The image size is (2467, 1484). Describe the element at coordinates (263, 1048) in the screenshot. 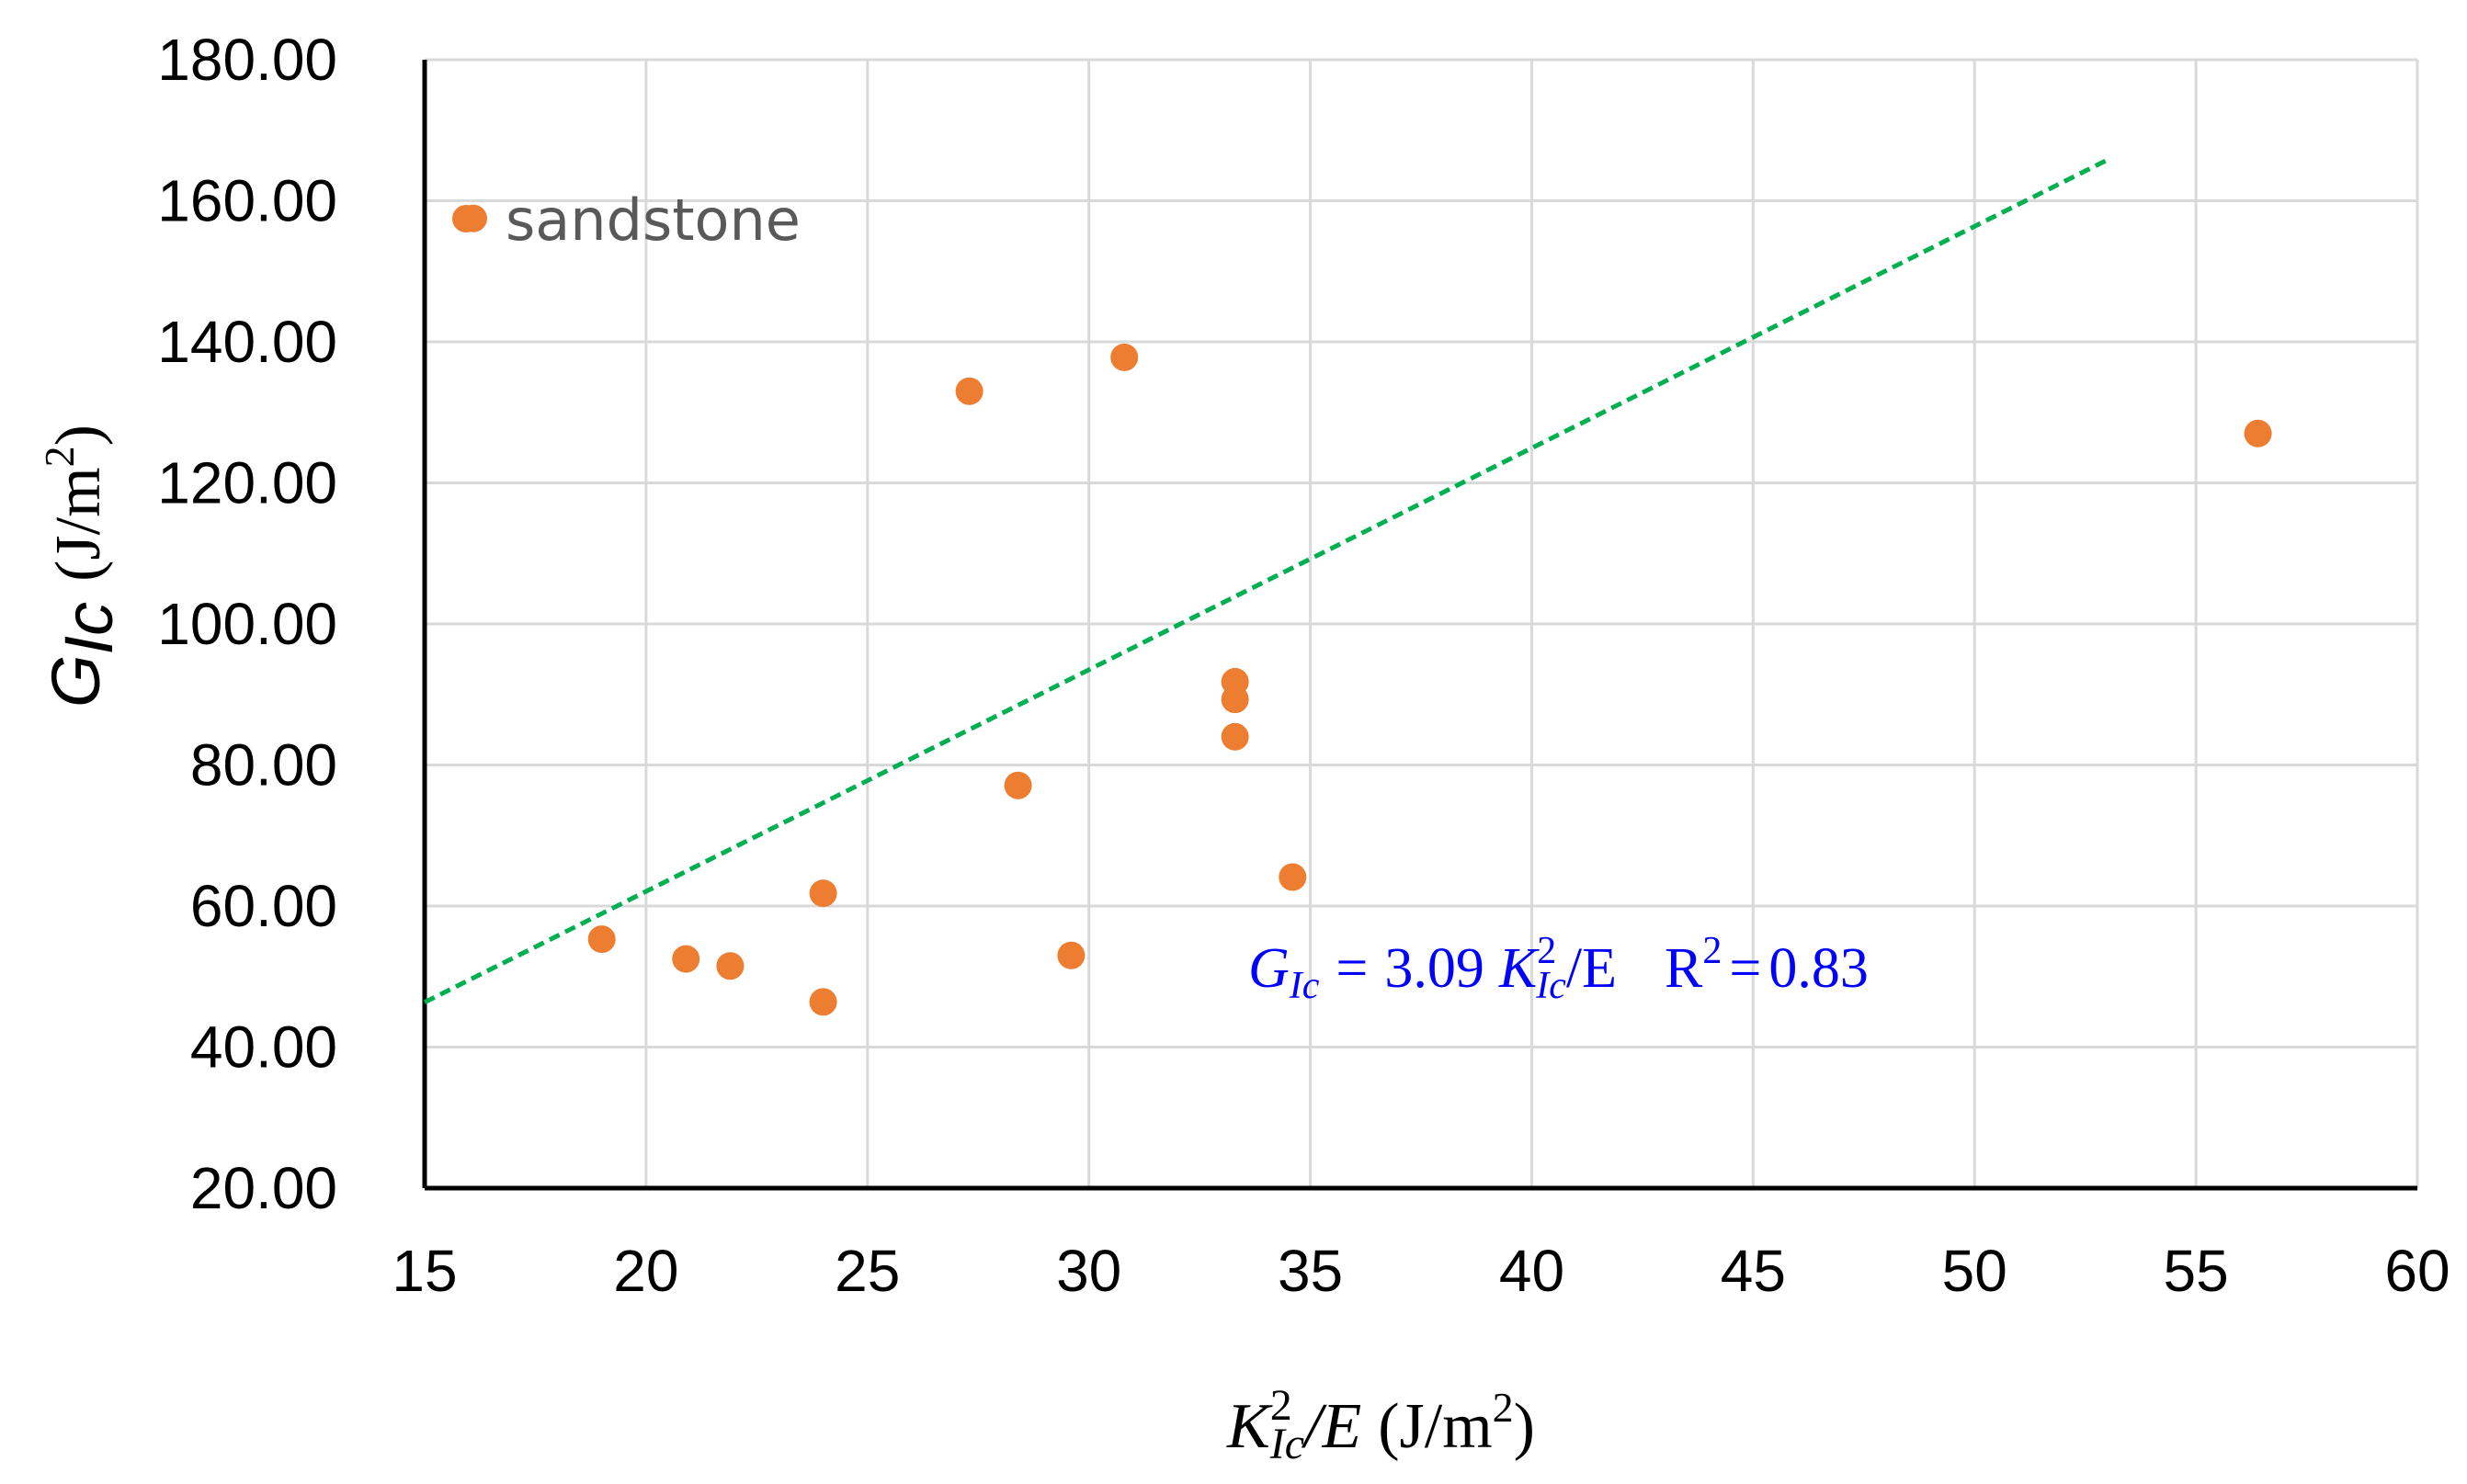

I see `y-tick-label: 40.00` at that location.